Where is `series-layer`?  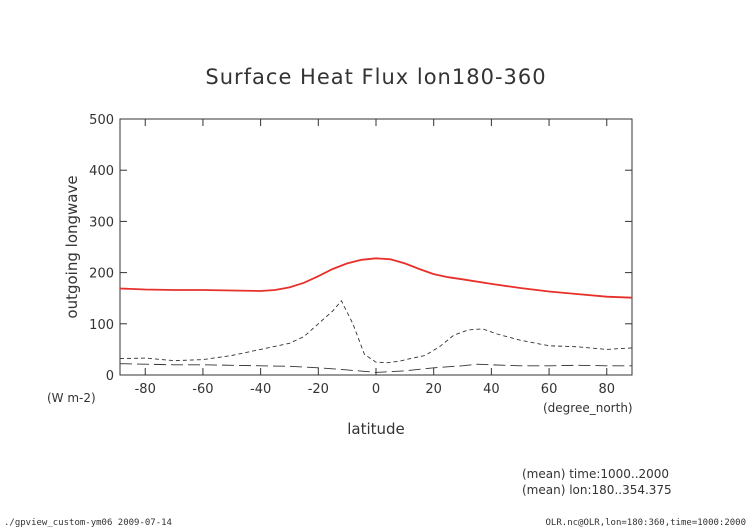
series-layer is located at coordinates (376, 315).